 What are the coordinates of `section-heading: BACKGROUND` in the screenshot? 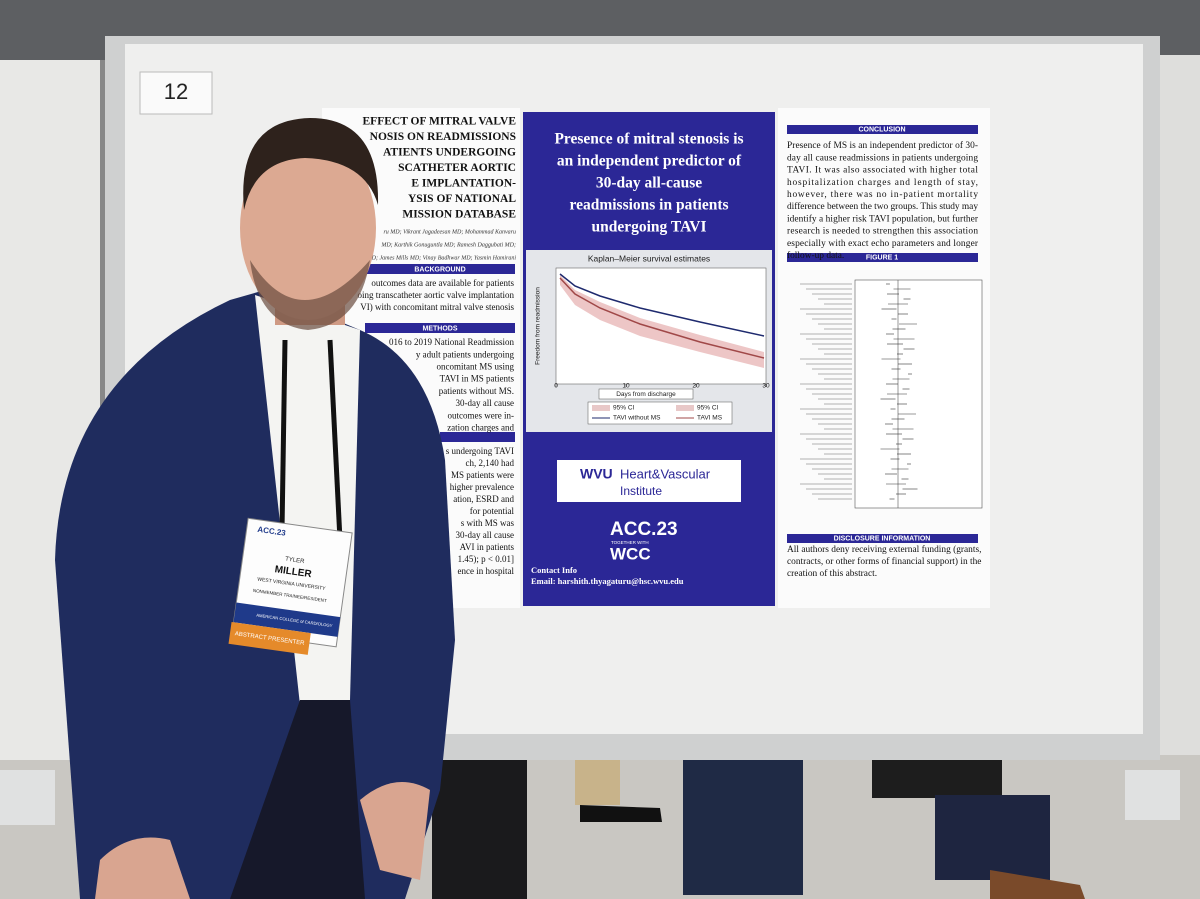 It's located at (439, 269).